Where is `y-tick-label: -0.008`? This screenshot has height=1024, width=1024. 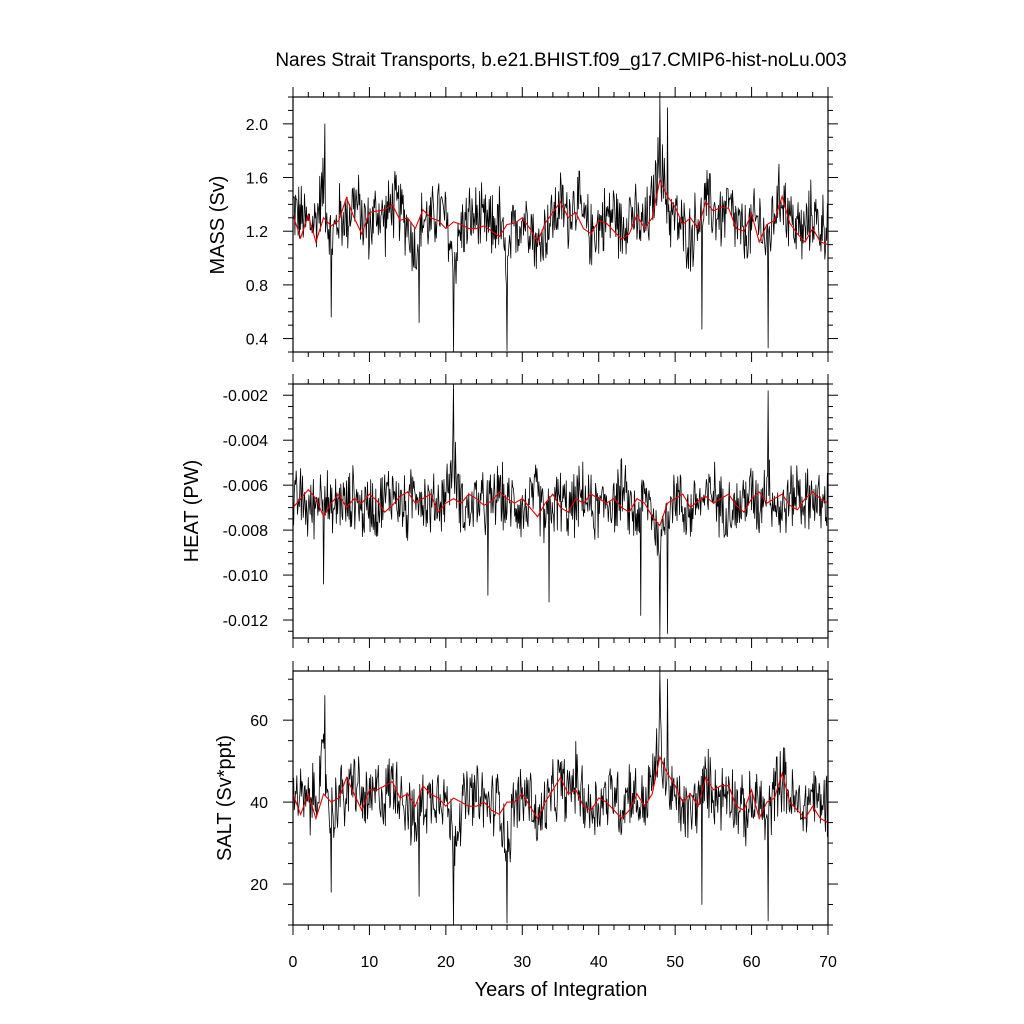 y-tick-label: -0.008 is located at coordinates (245, 531).